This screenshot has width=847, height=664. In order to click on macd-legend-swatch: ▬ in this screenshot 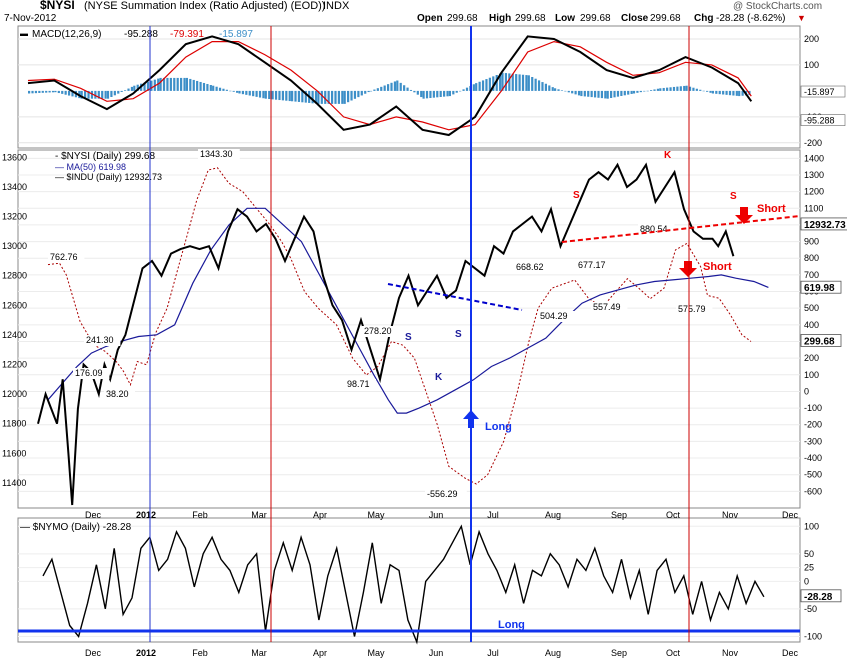, I will do `click(24, 33)`.